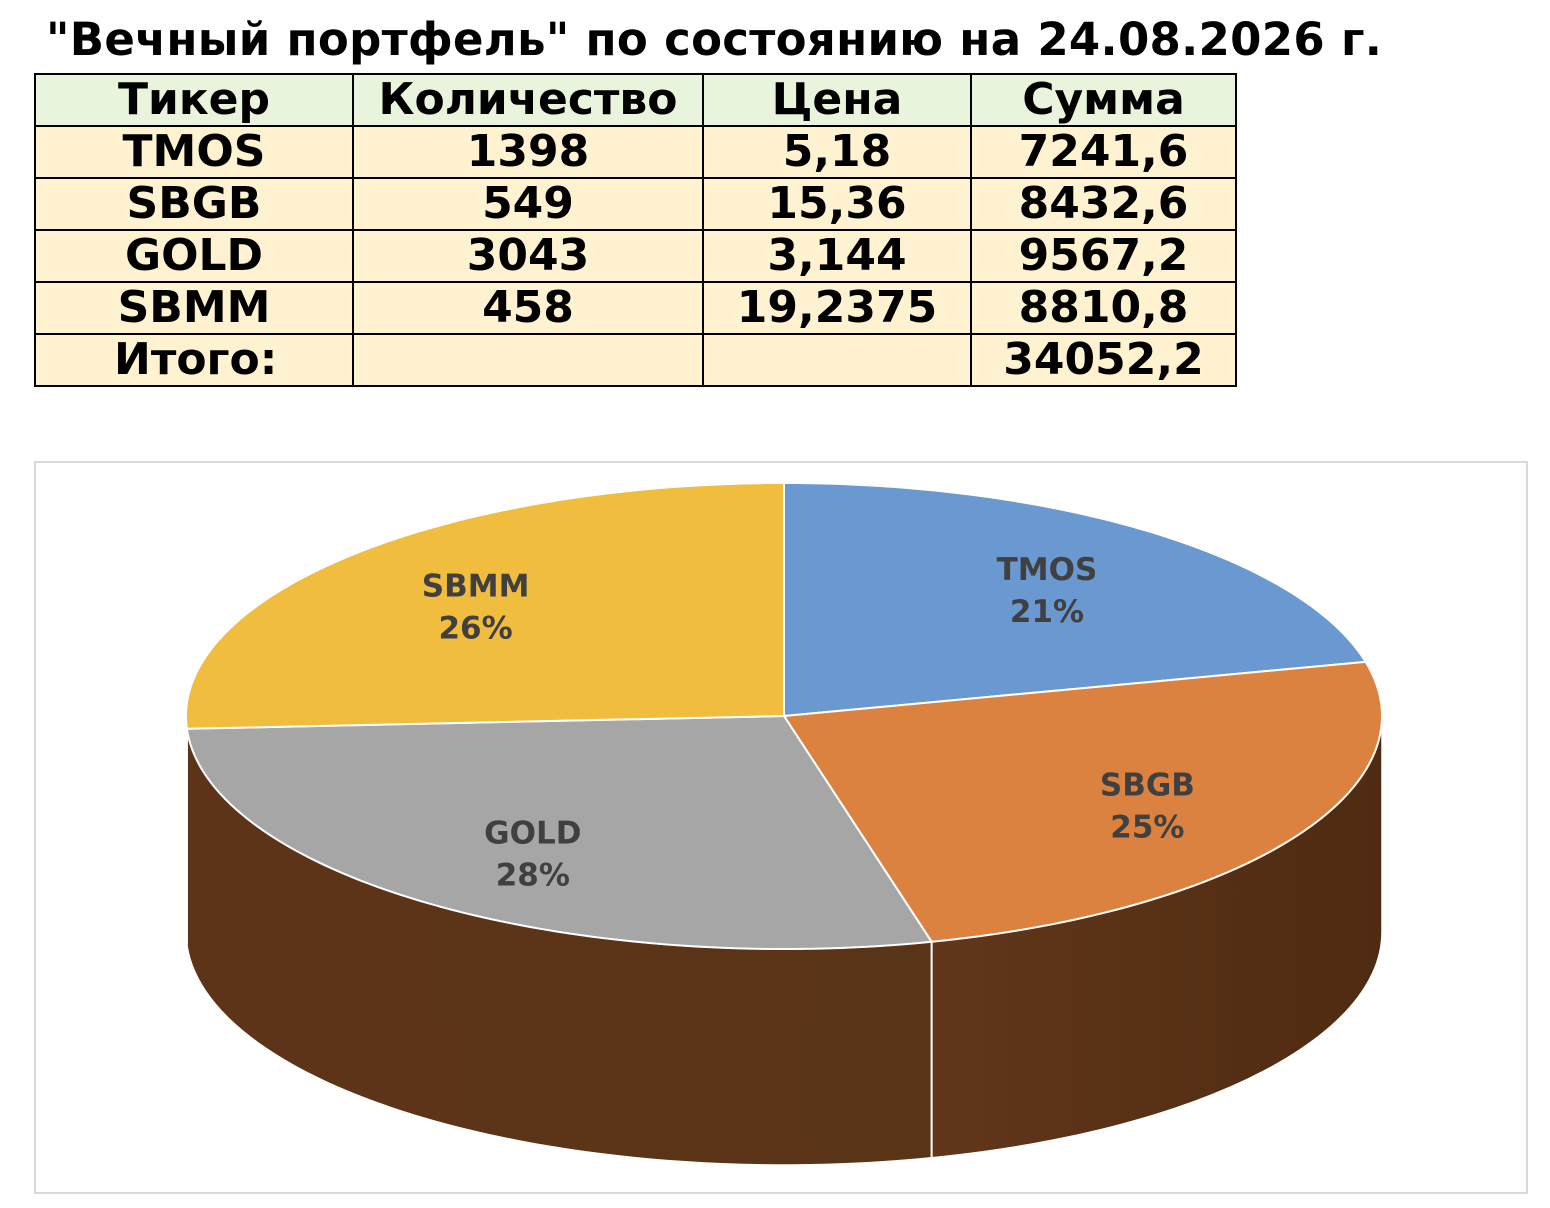 The image size is (1550, 1208). I want to click on cell-sum: 8432,6, so click(1103, 204).